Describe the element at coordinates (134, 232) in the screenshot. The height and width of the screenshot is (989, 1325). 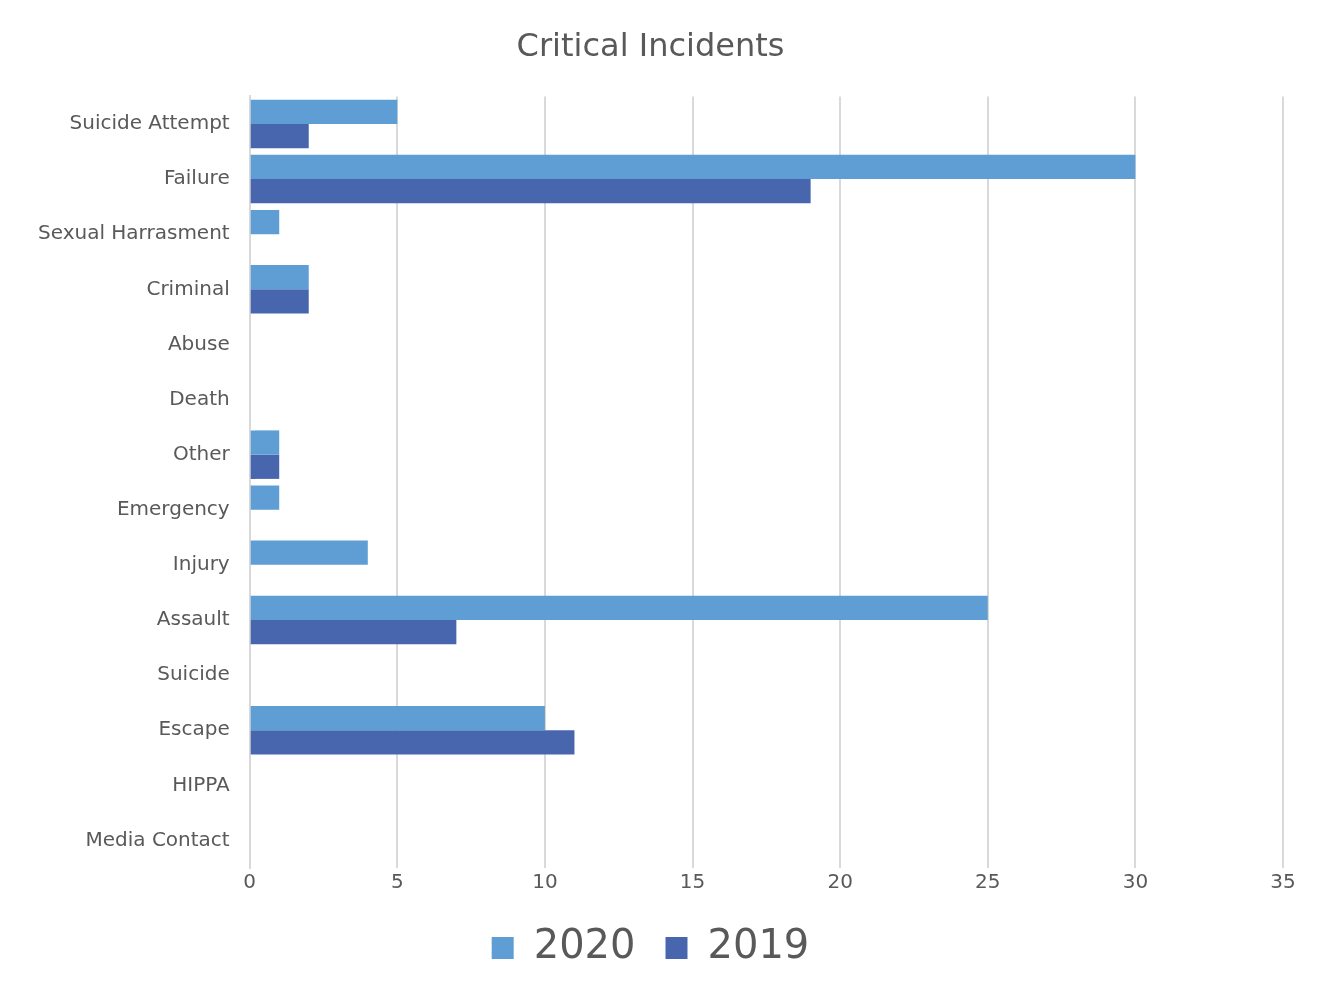
I see `y-tick-label: Sexual Harrasment` at that location.